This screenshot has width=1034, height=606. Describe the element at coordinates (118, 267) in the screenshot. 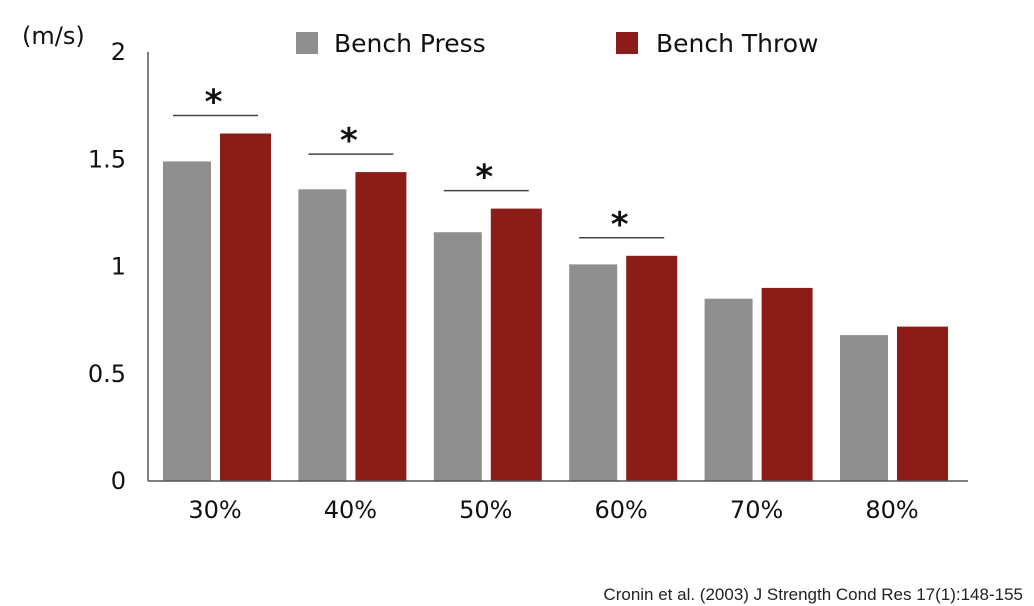

I see `y-tick-label: 1` at that location.